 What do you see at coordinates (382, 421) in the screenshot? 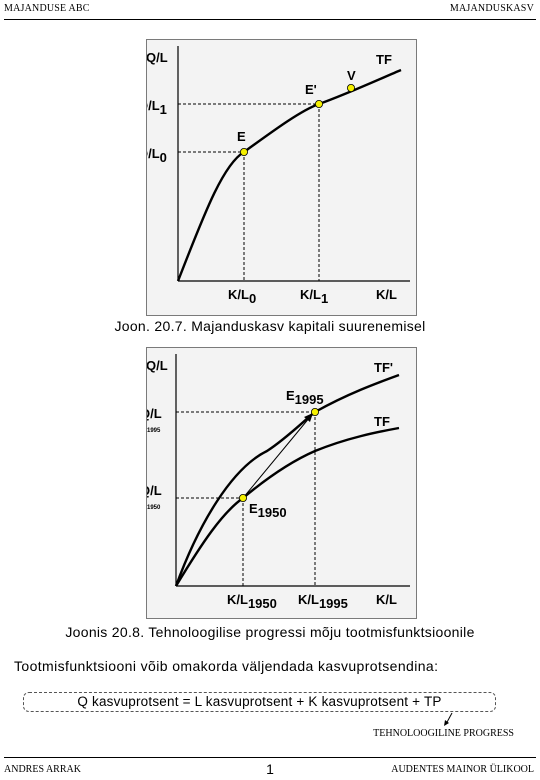
I see `curve-lower-label: TF` at bounding box center [382, 421].